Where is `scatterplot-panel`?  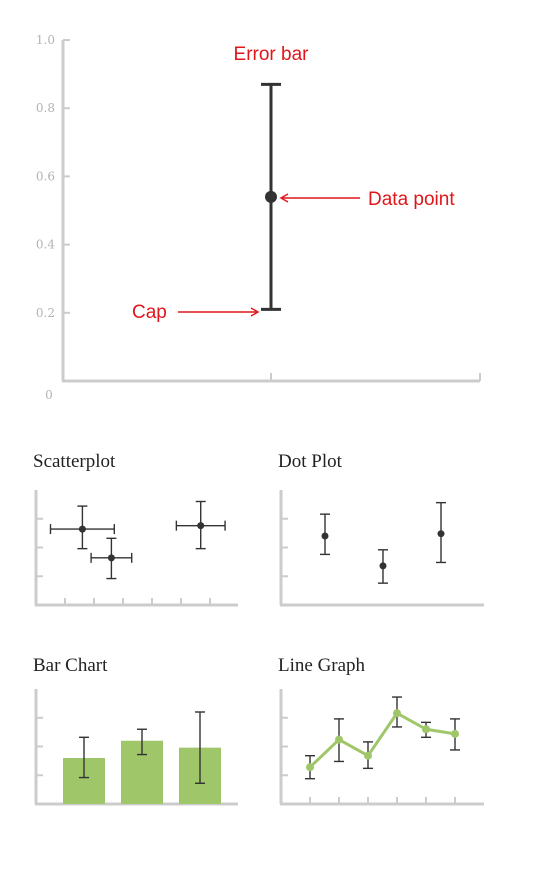
scatterplot-panel is located at coordinates (136, 548).